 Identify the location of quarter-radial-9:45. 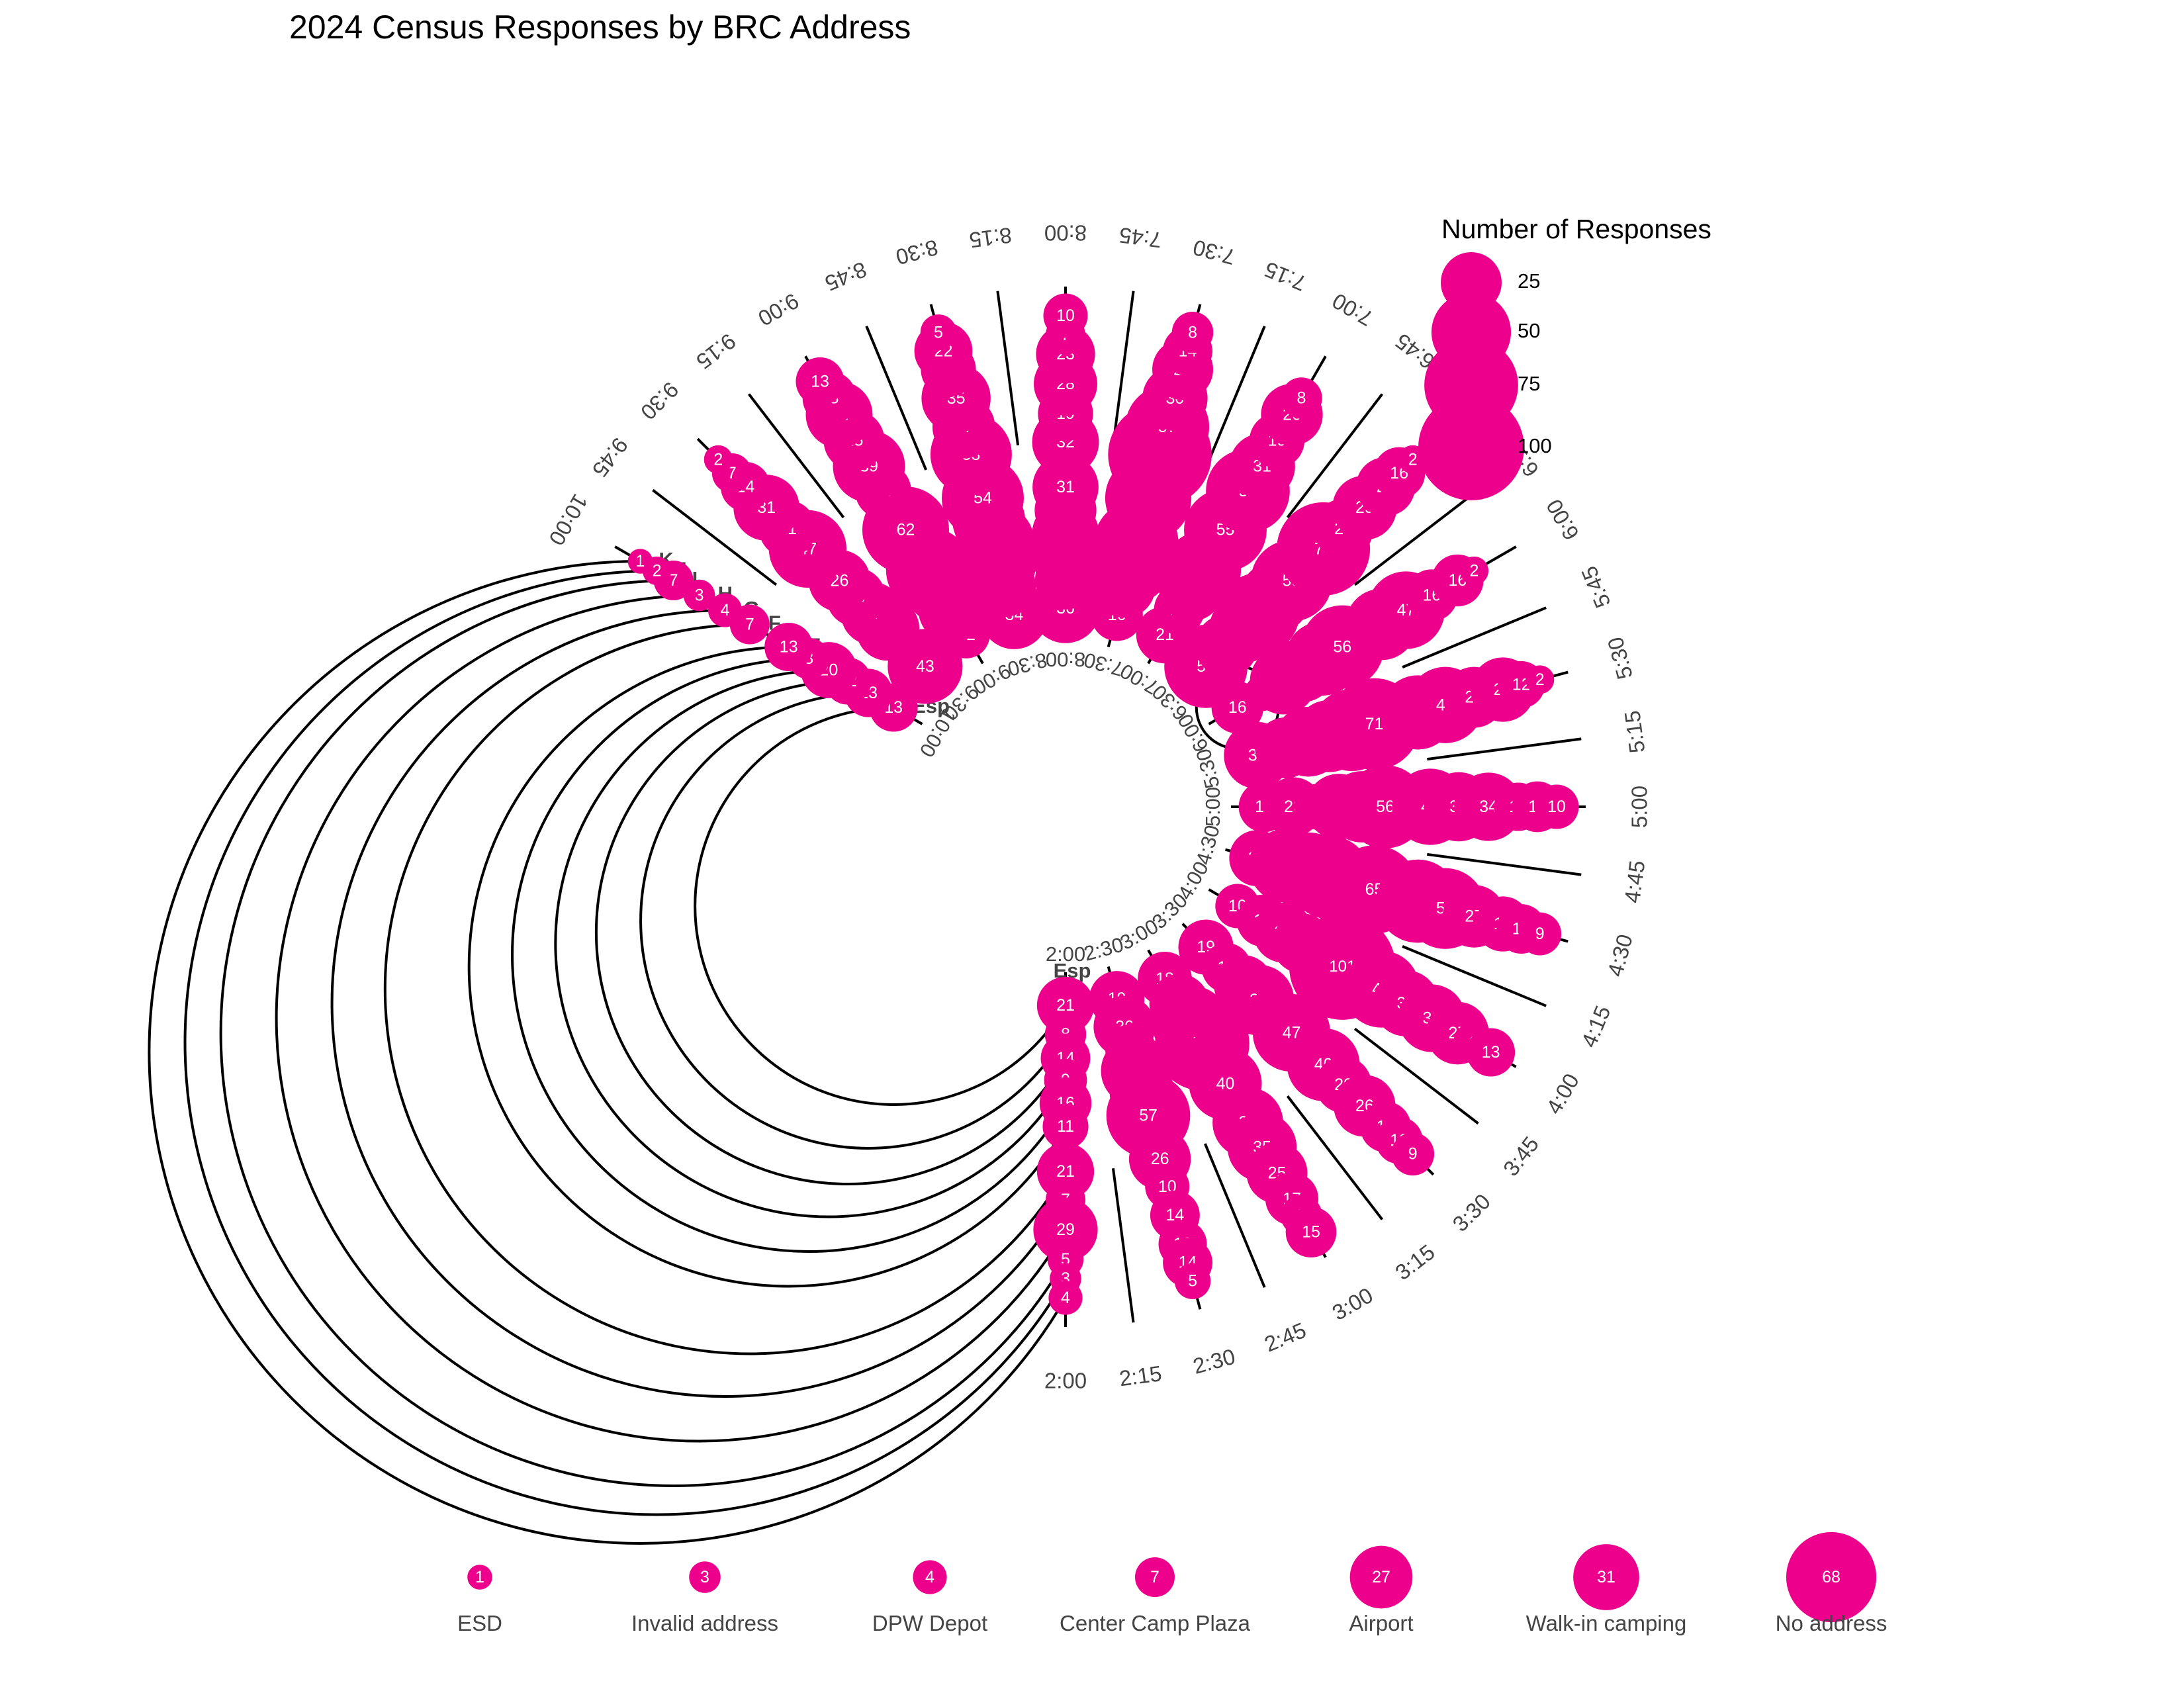
(715, 537).